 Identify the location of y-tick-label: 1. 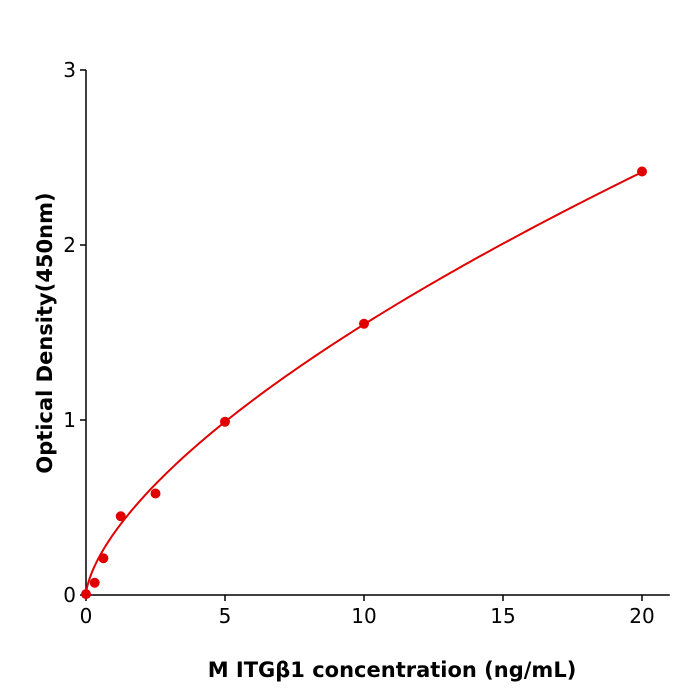
(69, 420).